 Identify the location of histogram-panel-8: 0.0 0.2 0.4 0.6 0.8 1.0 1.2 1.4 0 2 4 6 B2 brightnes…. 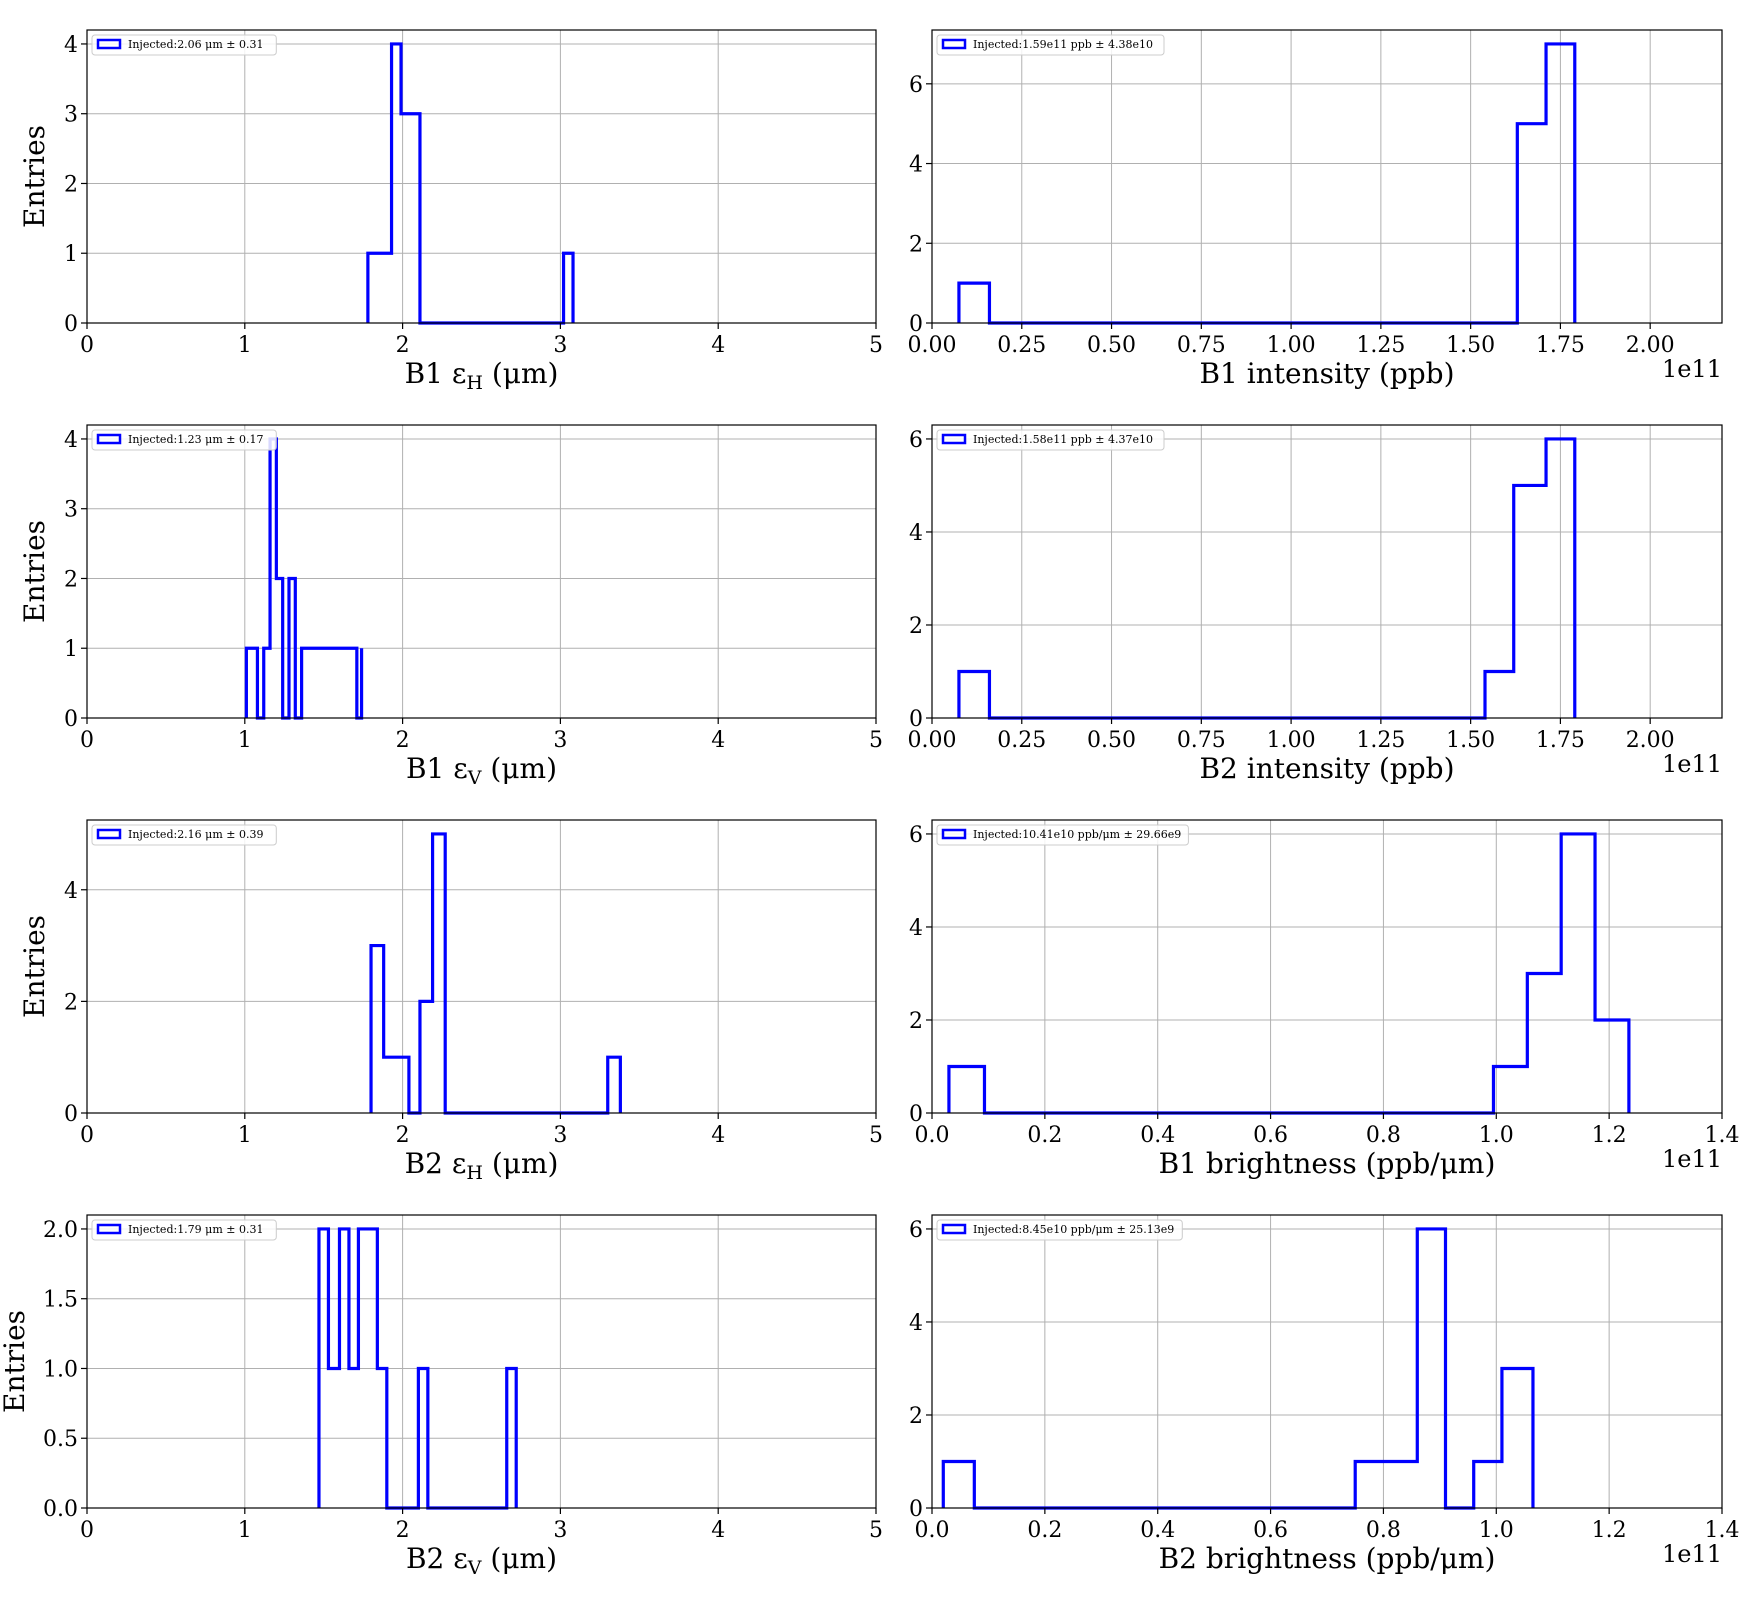
(1324, 1394).